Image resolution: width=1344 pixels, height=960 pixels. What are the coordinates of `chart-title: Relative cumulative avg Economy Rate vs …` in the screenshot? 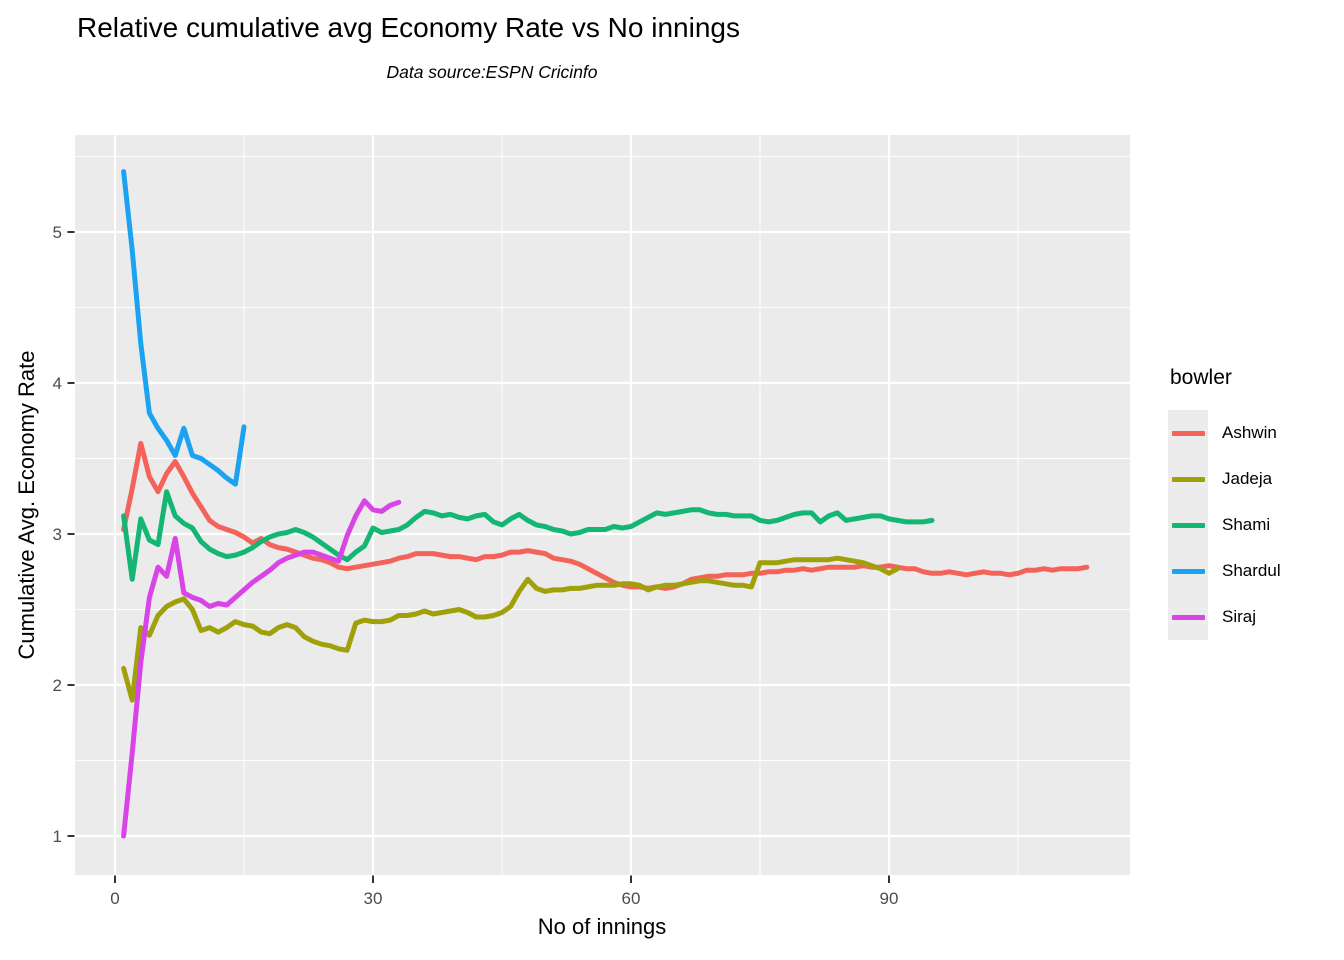 It's located at (408, 27).